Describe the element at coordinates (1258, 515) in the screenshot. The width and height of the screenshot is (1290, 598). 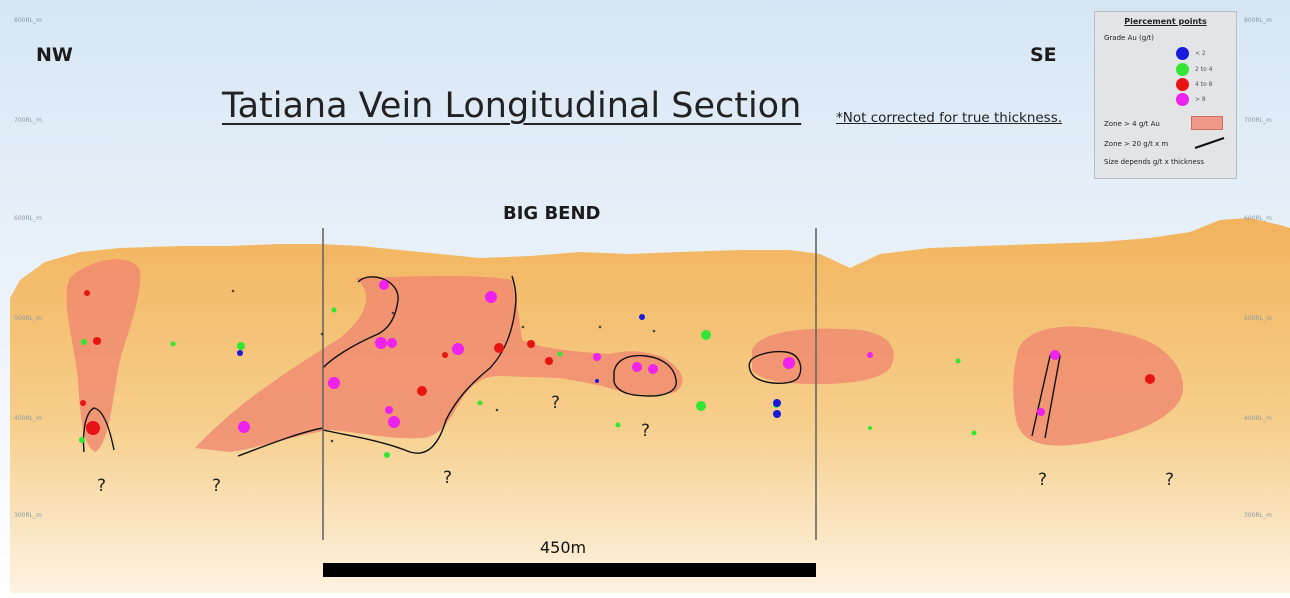
I see `rl-label-right: 300RL_m` at that location.